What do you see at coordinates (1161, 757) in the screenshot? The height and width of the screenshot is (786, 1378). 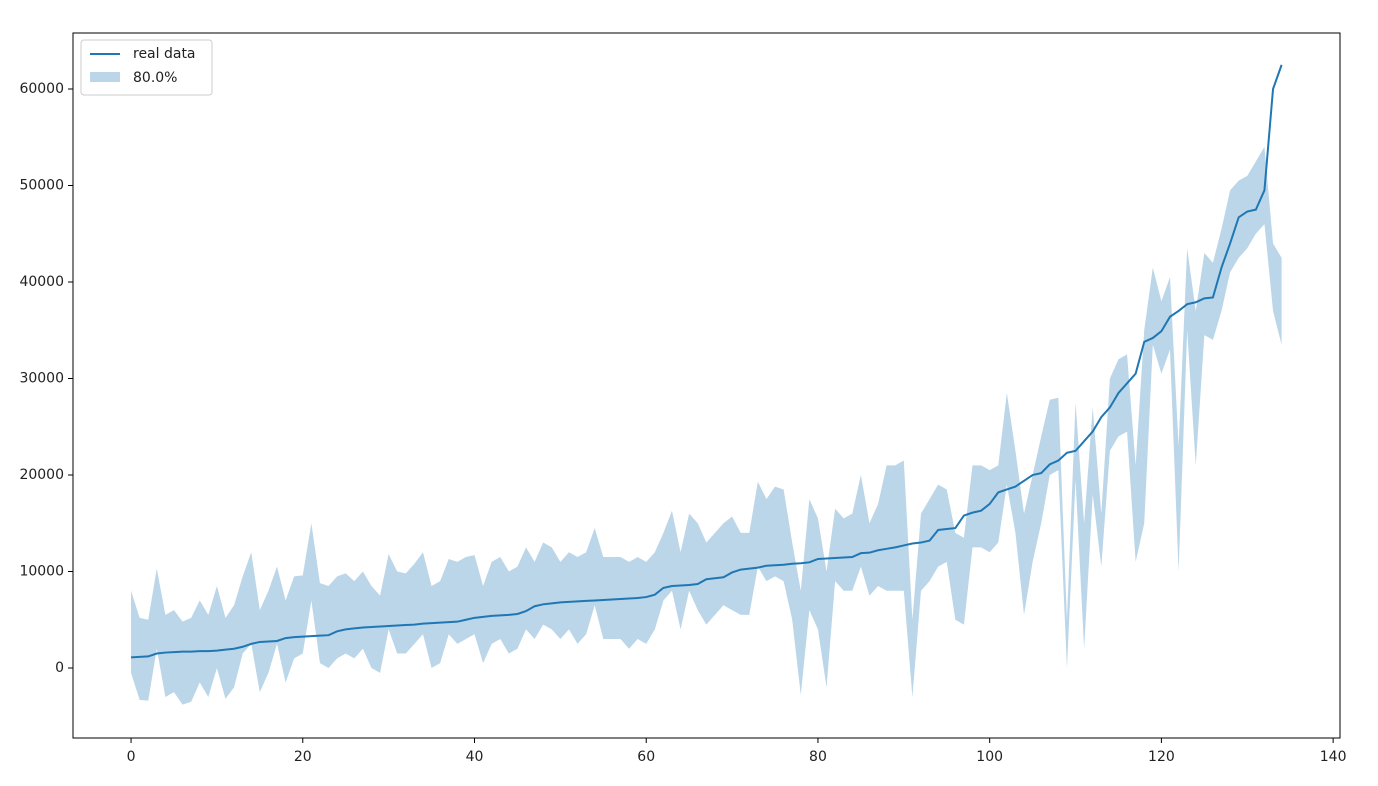 I see `x-tick-label: 120` at bounding box center [1161, 757].